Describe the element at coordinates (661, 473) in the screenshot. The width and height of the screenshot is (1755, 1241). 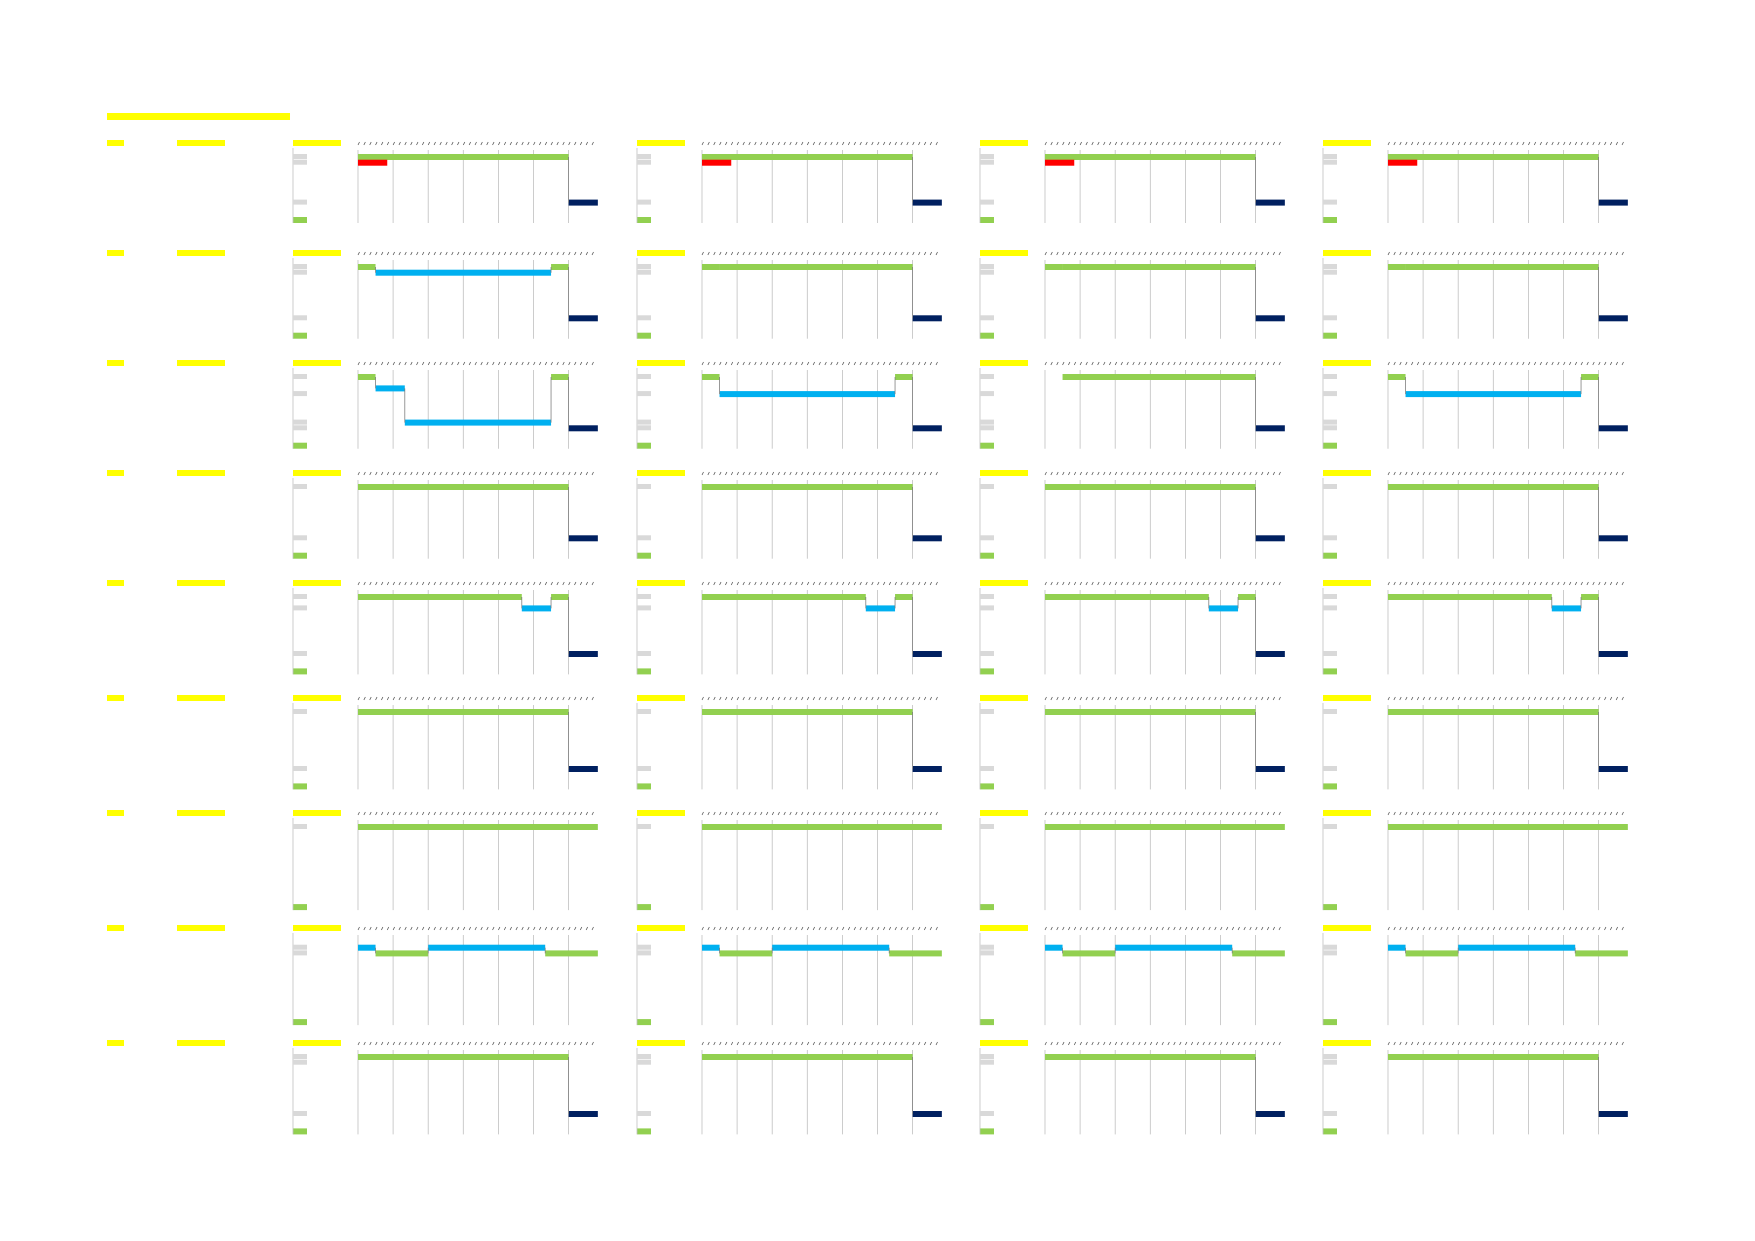
I see `panel-header` at that location.